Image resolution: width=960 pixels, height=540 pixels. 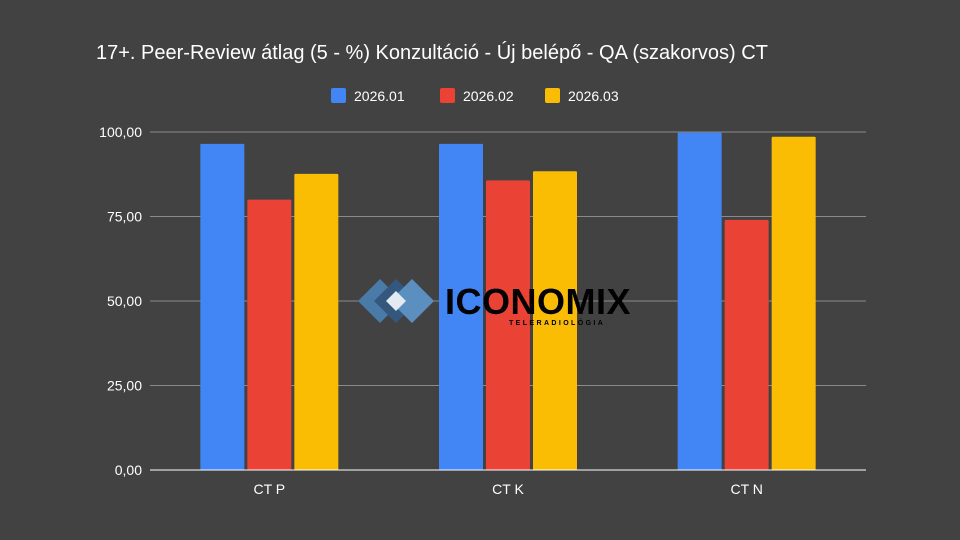 What do you see at coordinates (538, 301) in the screenshot?
I see `iconomix-logo-wordmark: ICONOMIX` at bounding box center [538, 301].